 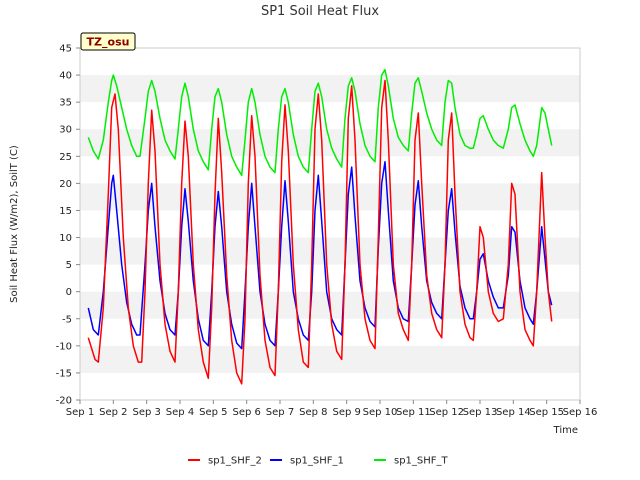 I want to click on x-tick-label: Sep 11, so click(x=413, y=412).